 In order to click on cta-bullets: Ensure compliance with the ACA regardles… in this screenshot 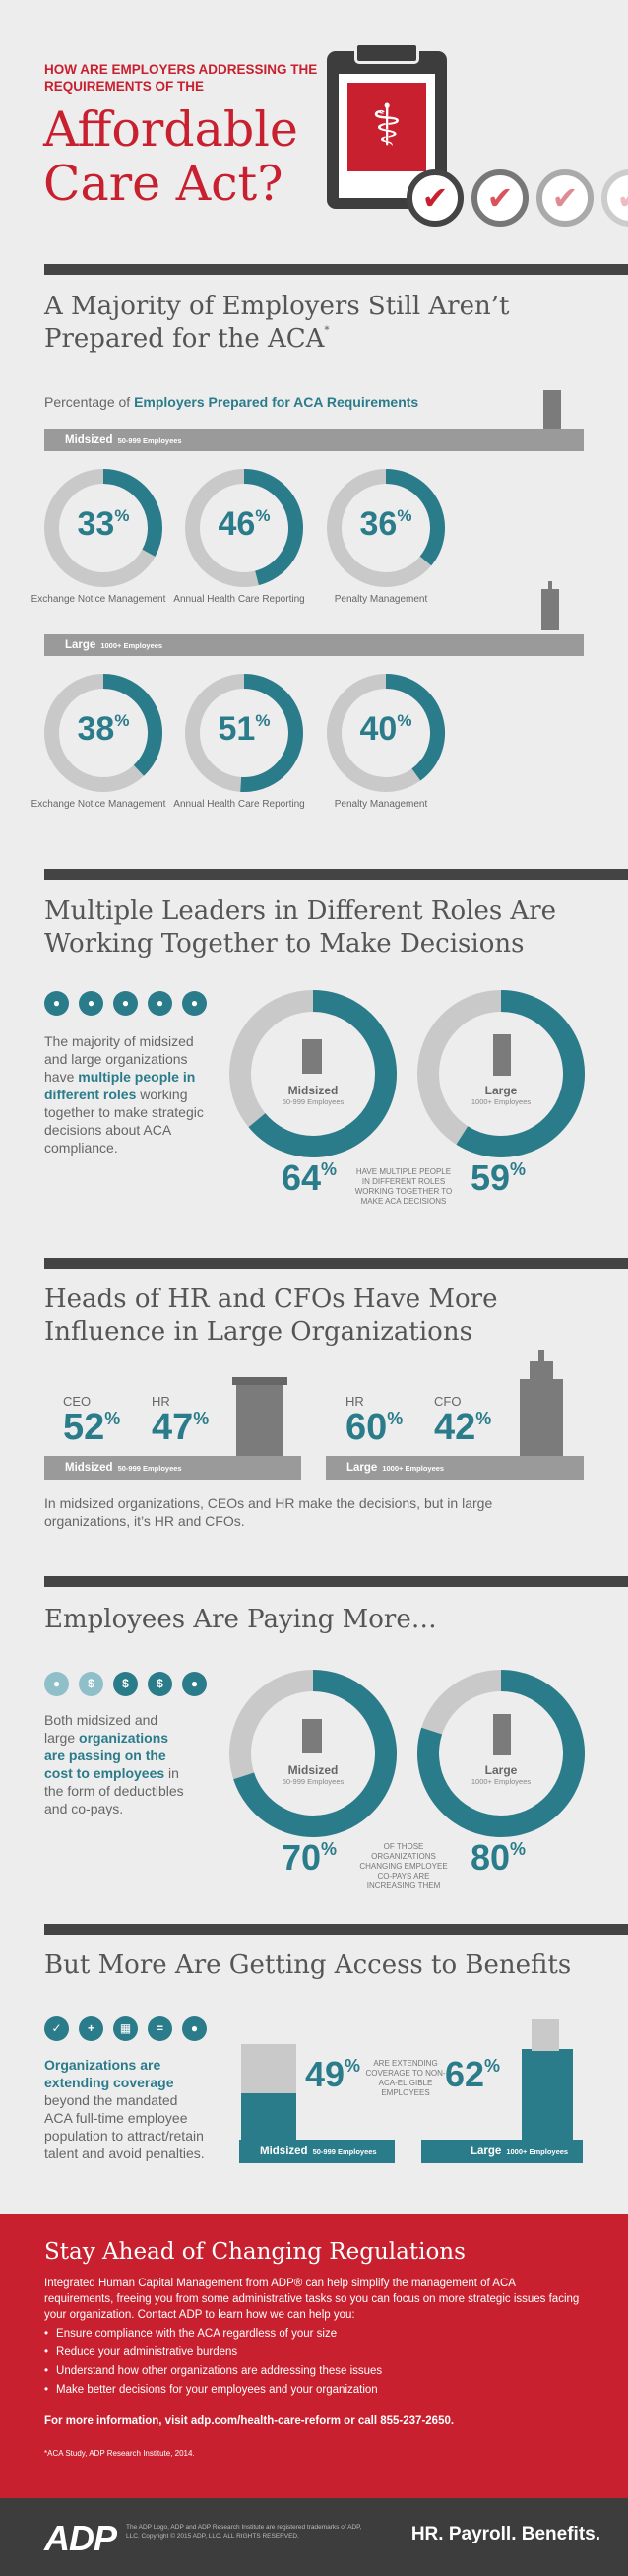, I will do `click(313, 2363)`.